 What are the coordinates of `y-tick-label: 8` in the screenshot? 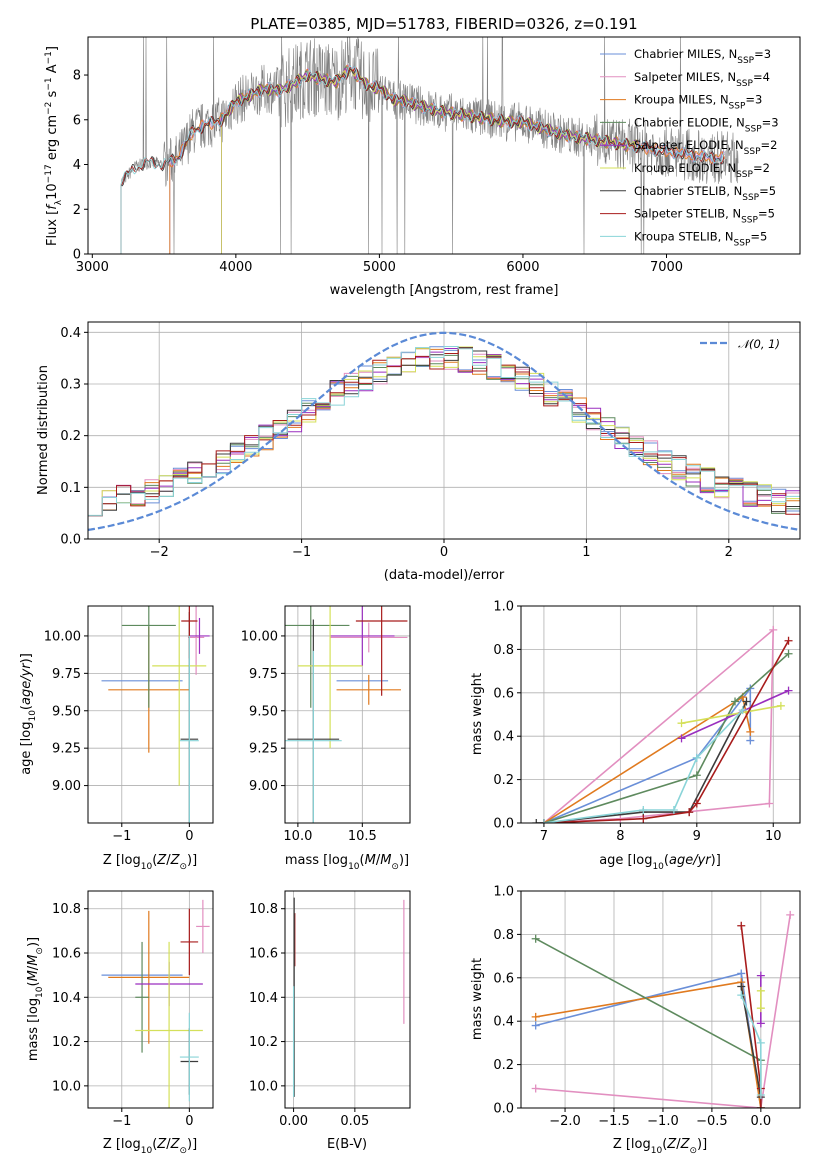 It's located at (77, 76).